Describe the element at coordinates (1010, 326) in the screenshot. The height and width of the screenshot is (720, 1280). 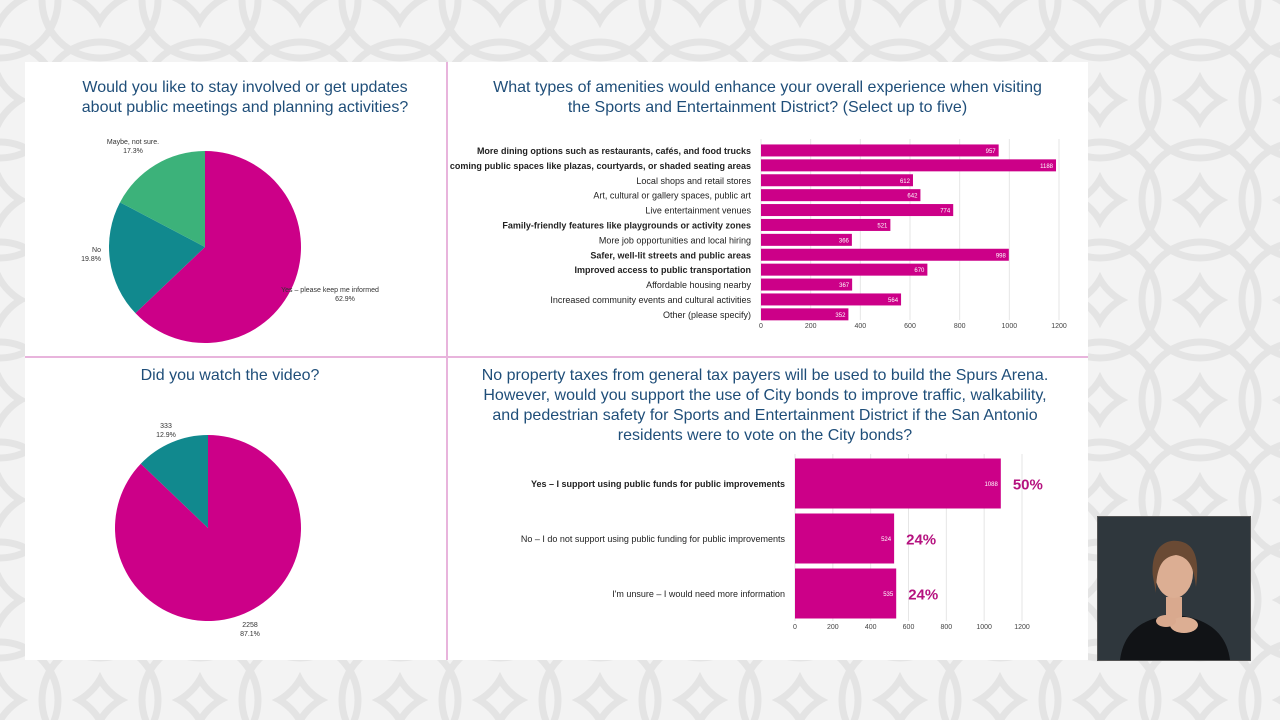
I see `q2-tick-label-5: 1000` at that location.